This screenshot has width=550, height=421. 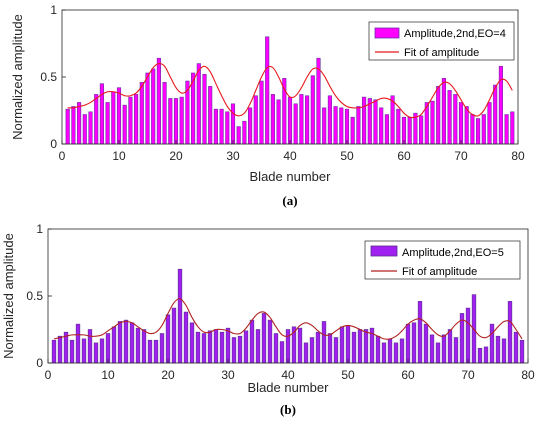 I want to click on x-ticks-a: 0 10 20 30 40 50 60 70 80, so click(x=292, y=151).